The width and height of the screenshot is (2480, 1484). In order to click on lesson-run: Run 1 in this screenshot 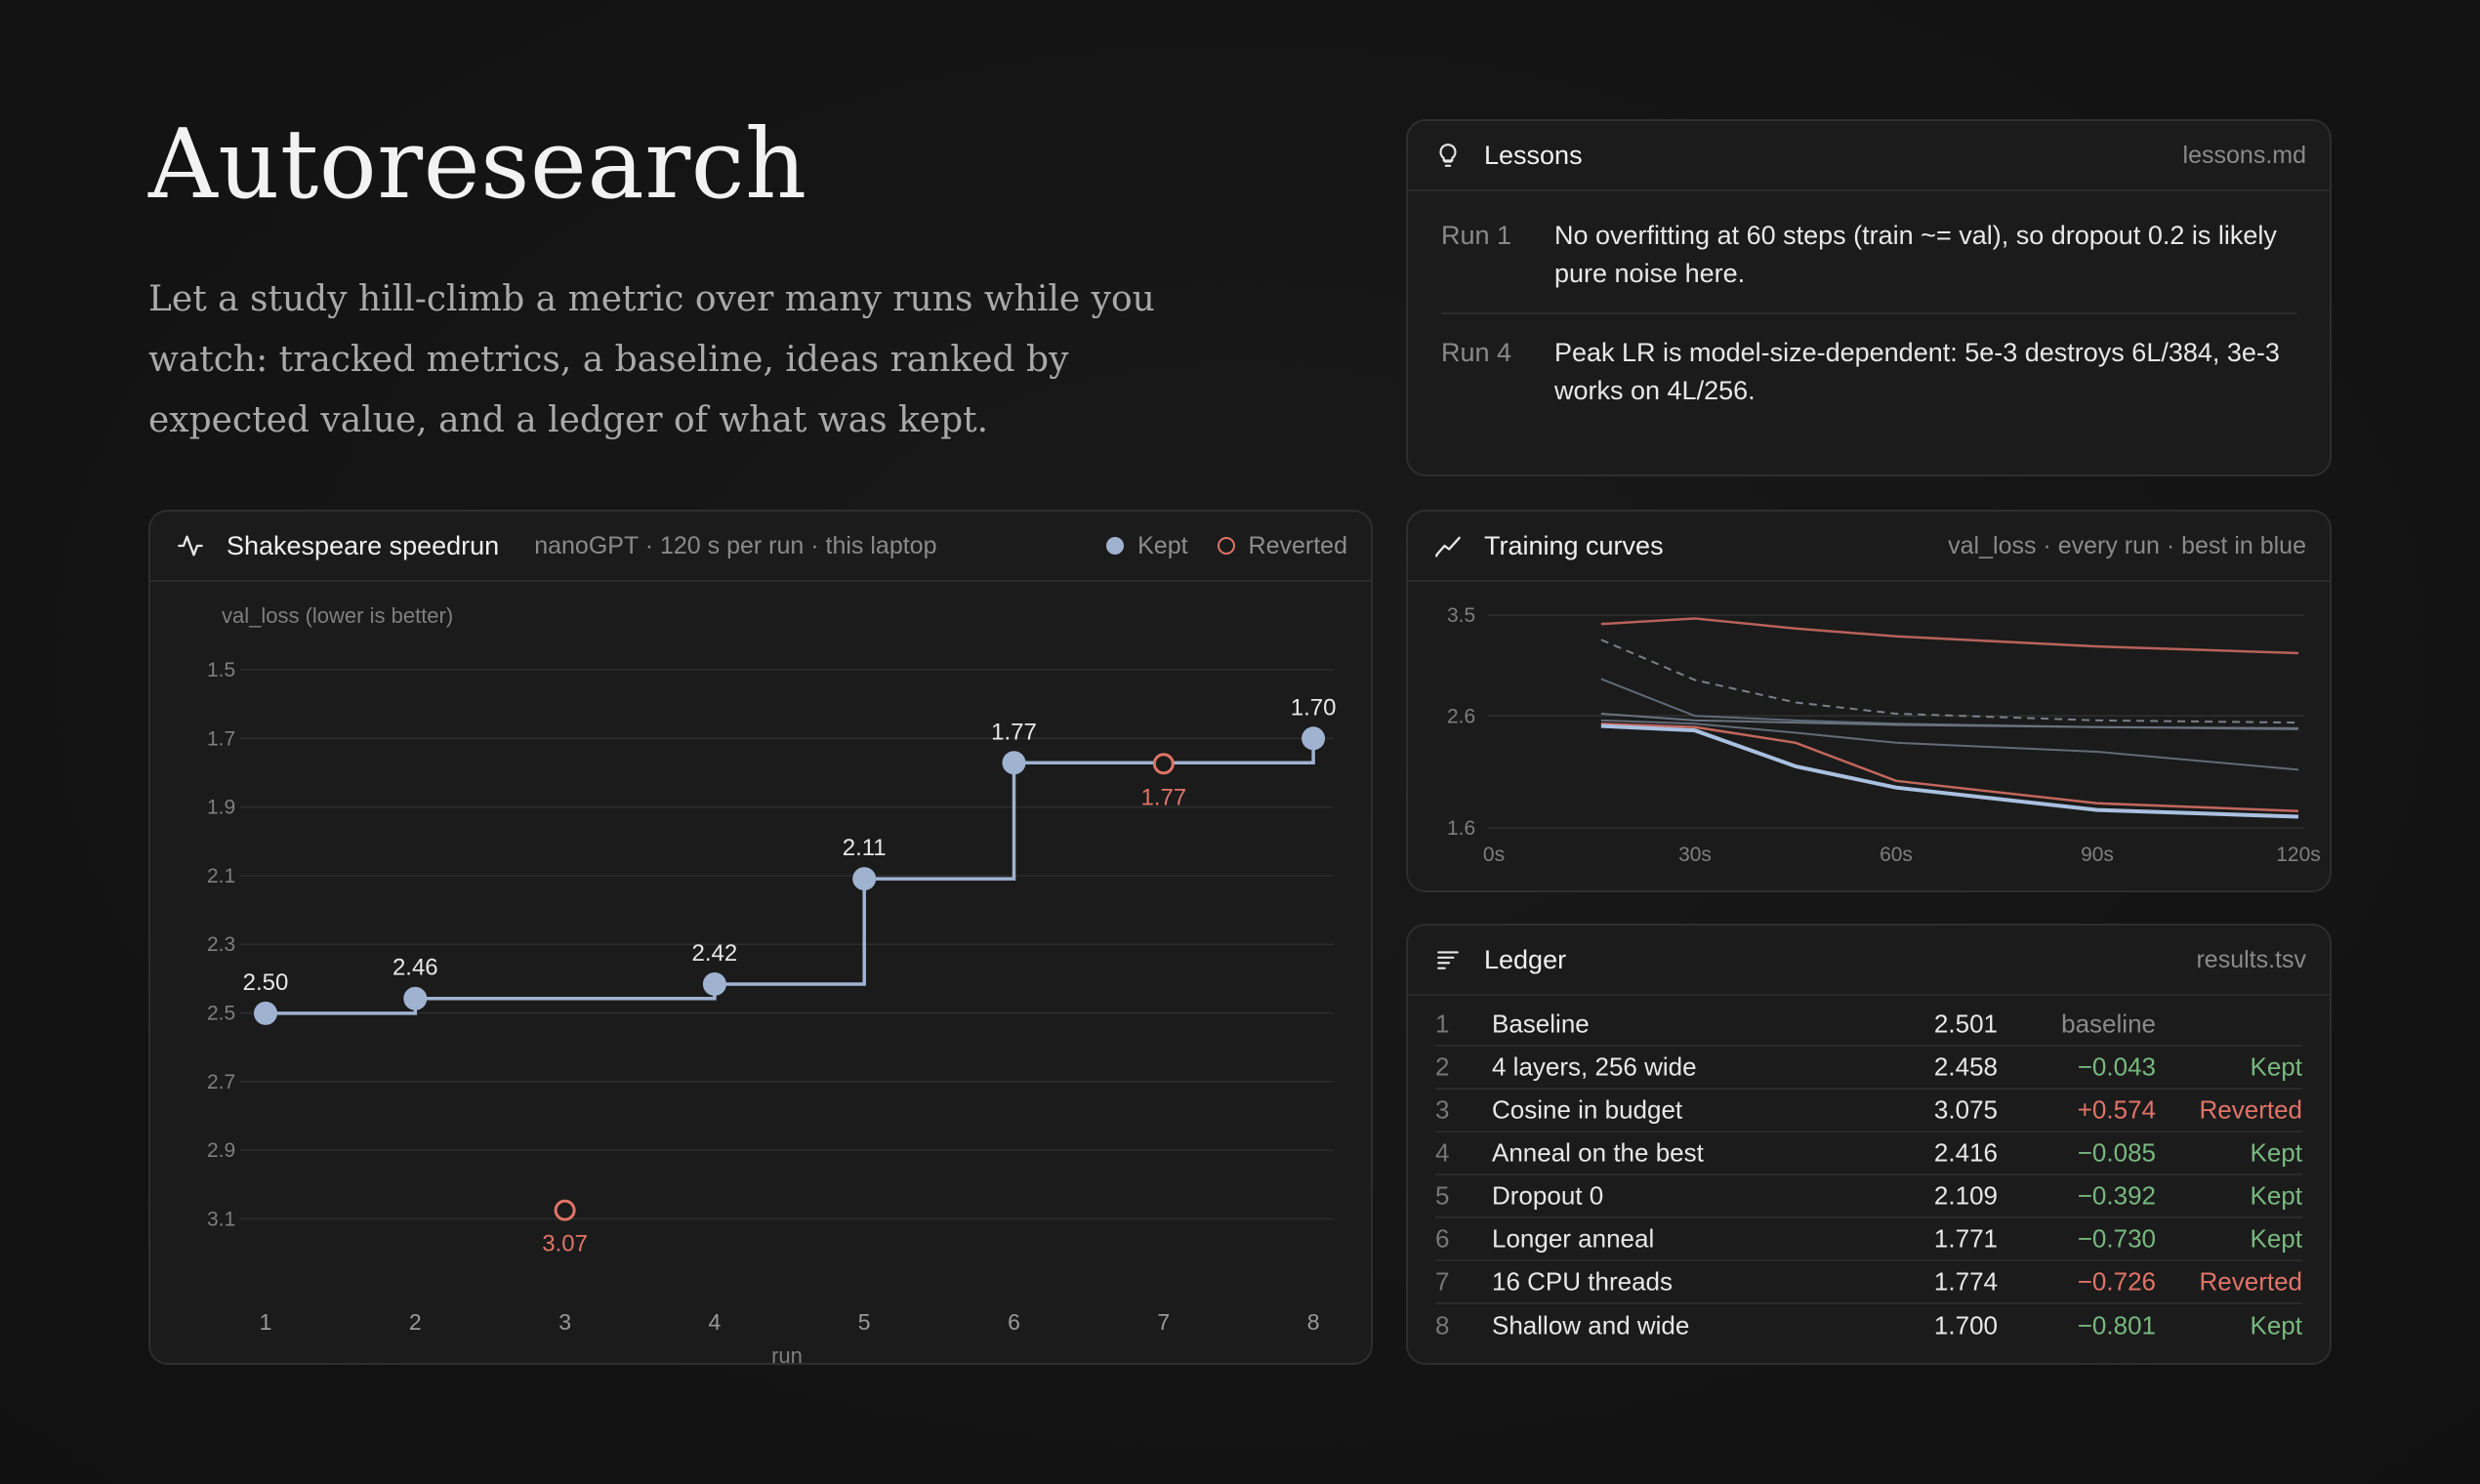, I will do `click(1476, 236)`.